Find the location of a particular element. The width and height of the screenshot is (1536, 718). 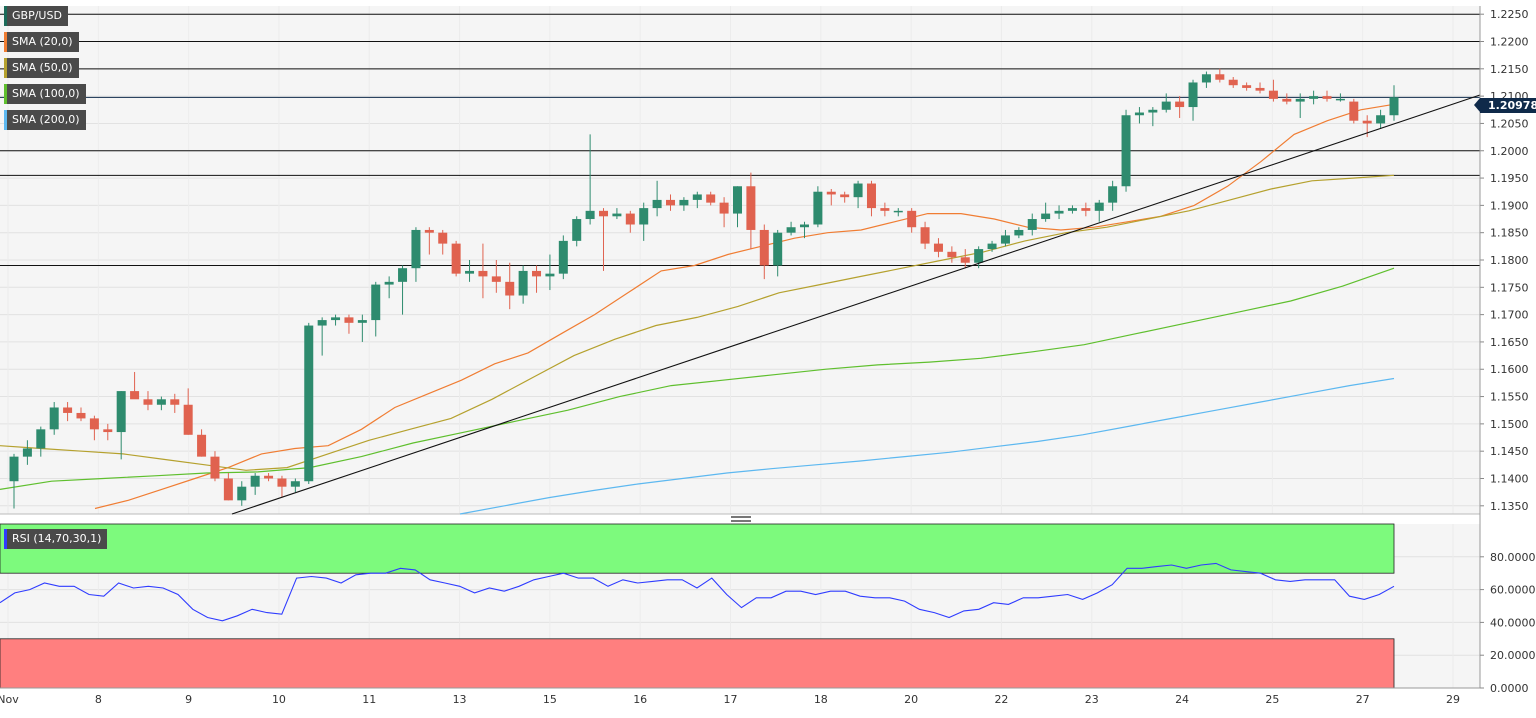

legend-item-rsi: RSI (14,70,30,1) is located at coordinates (56, 539).